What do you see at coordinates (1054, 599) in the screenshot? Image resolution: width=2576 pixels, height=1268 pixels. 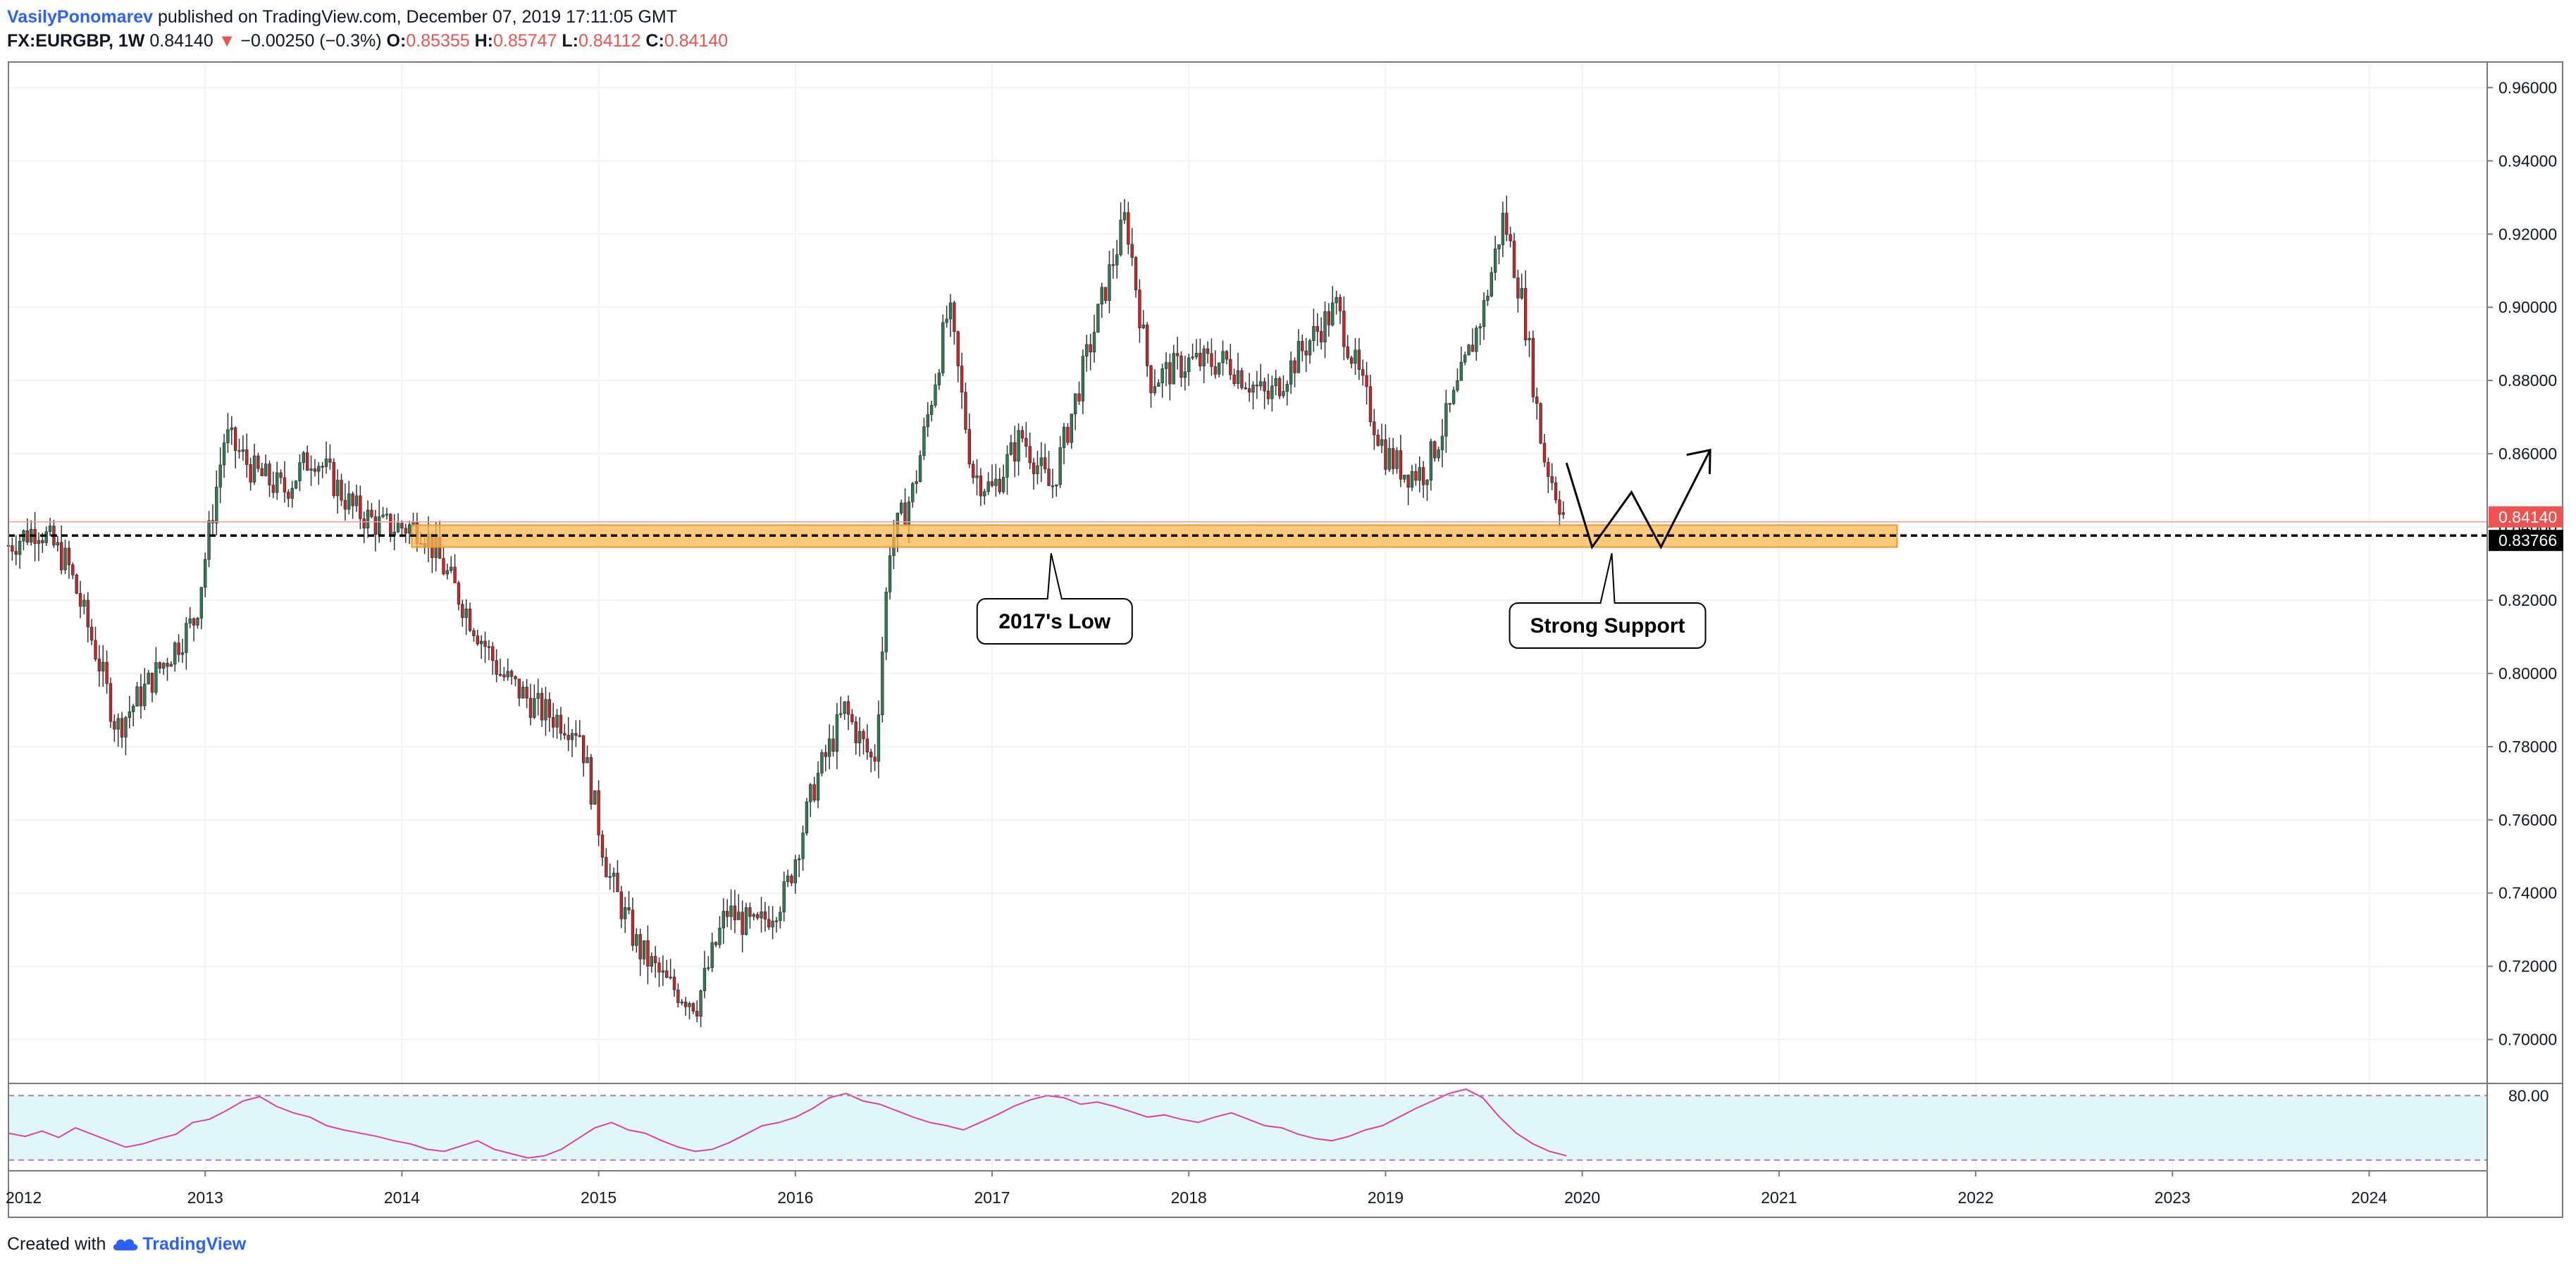 I see `callout-2017-low: 2017's Low` at bounding box center [1054, 599].